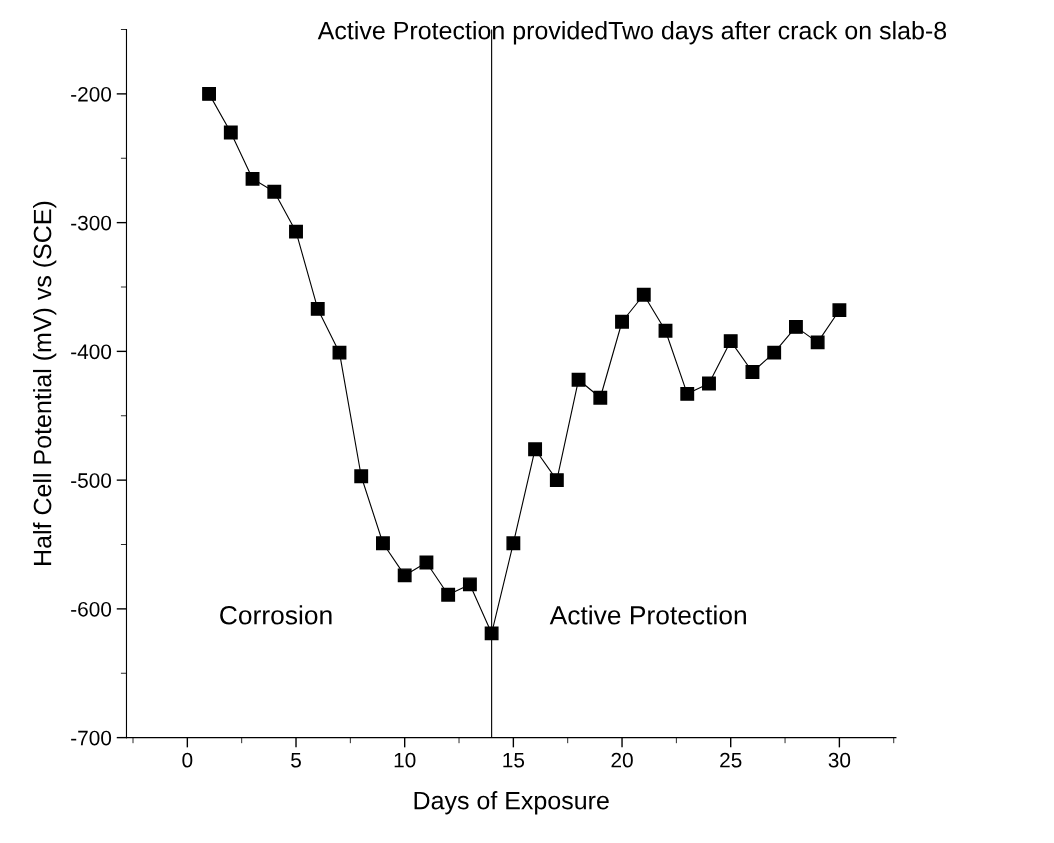 Image resolution: width=1054 pixels, height=843 pixels. What do you see at coordinates (632, 33) in the screenshot?
I see `chart-title: Active Protection providedTwo days after crack on slab-8` at bounding box center [632, 33].